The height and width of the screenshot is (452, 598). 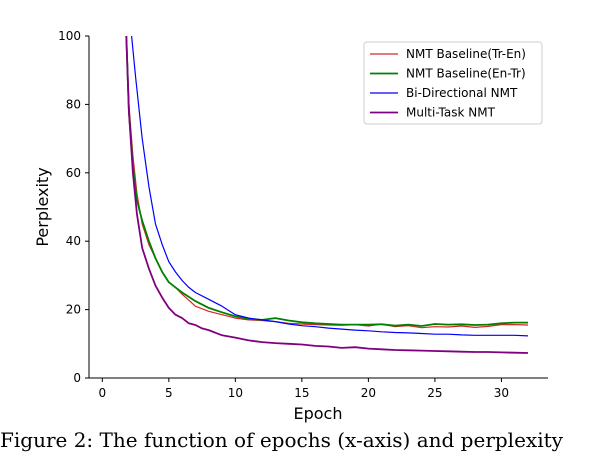 I want to click on x-axis-title: Epoch, so click(x=318, y=413).